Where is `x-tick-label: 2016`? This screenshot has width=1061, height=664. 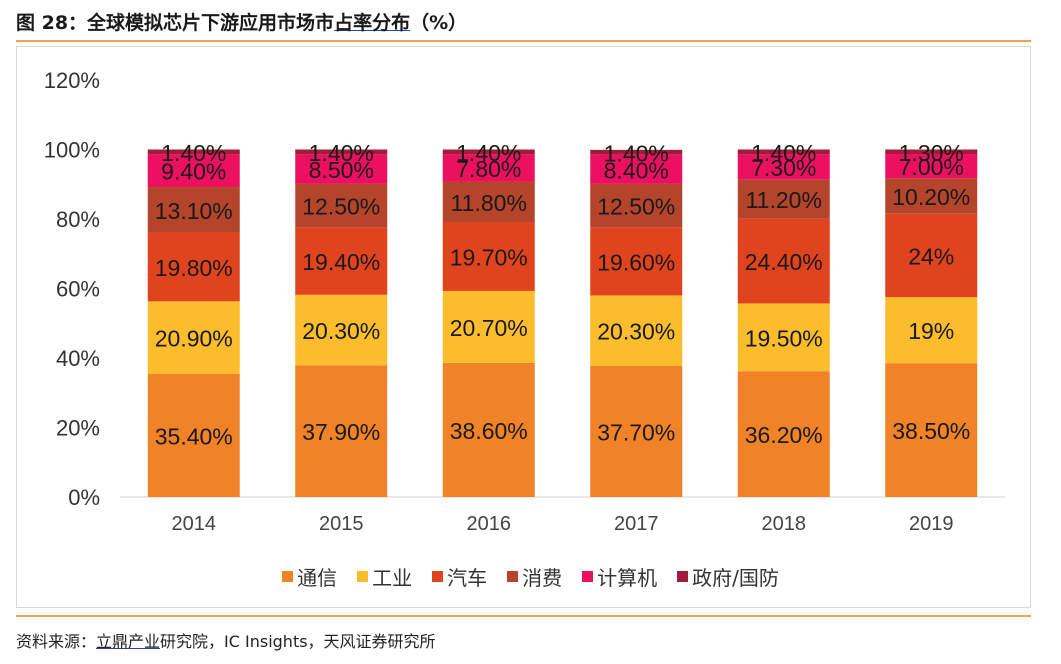
x-tick-label: 2016 is located at coordinates (489, 524).